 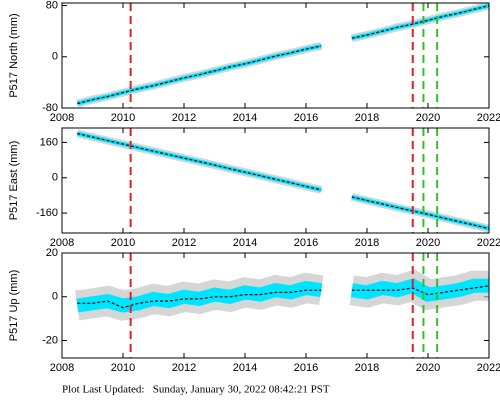 What do you see at coordinates (52, 5) in the screenshot?
I see `y-tick-label: 80` at bounding box center [52, 5].